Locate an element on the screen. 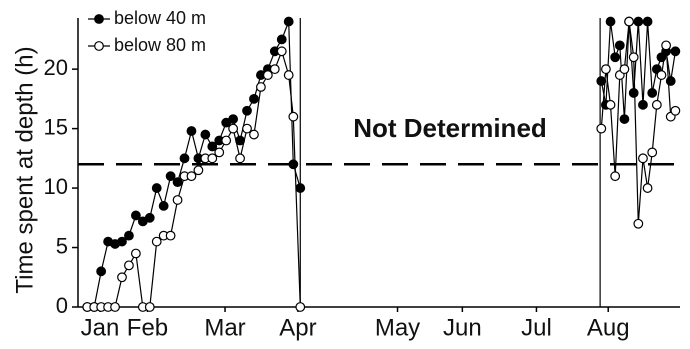 This screenshot has width=690, height=349. x-tick-label: Feb is located at coordinates (147, 327).